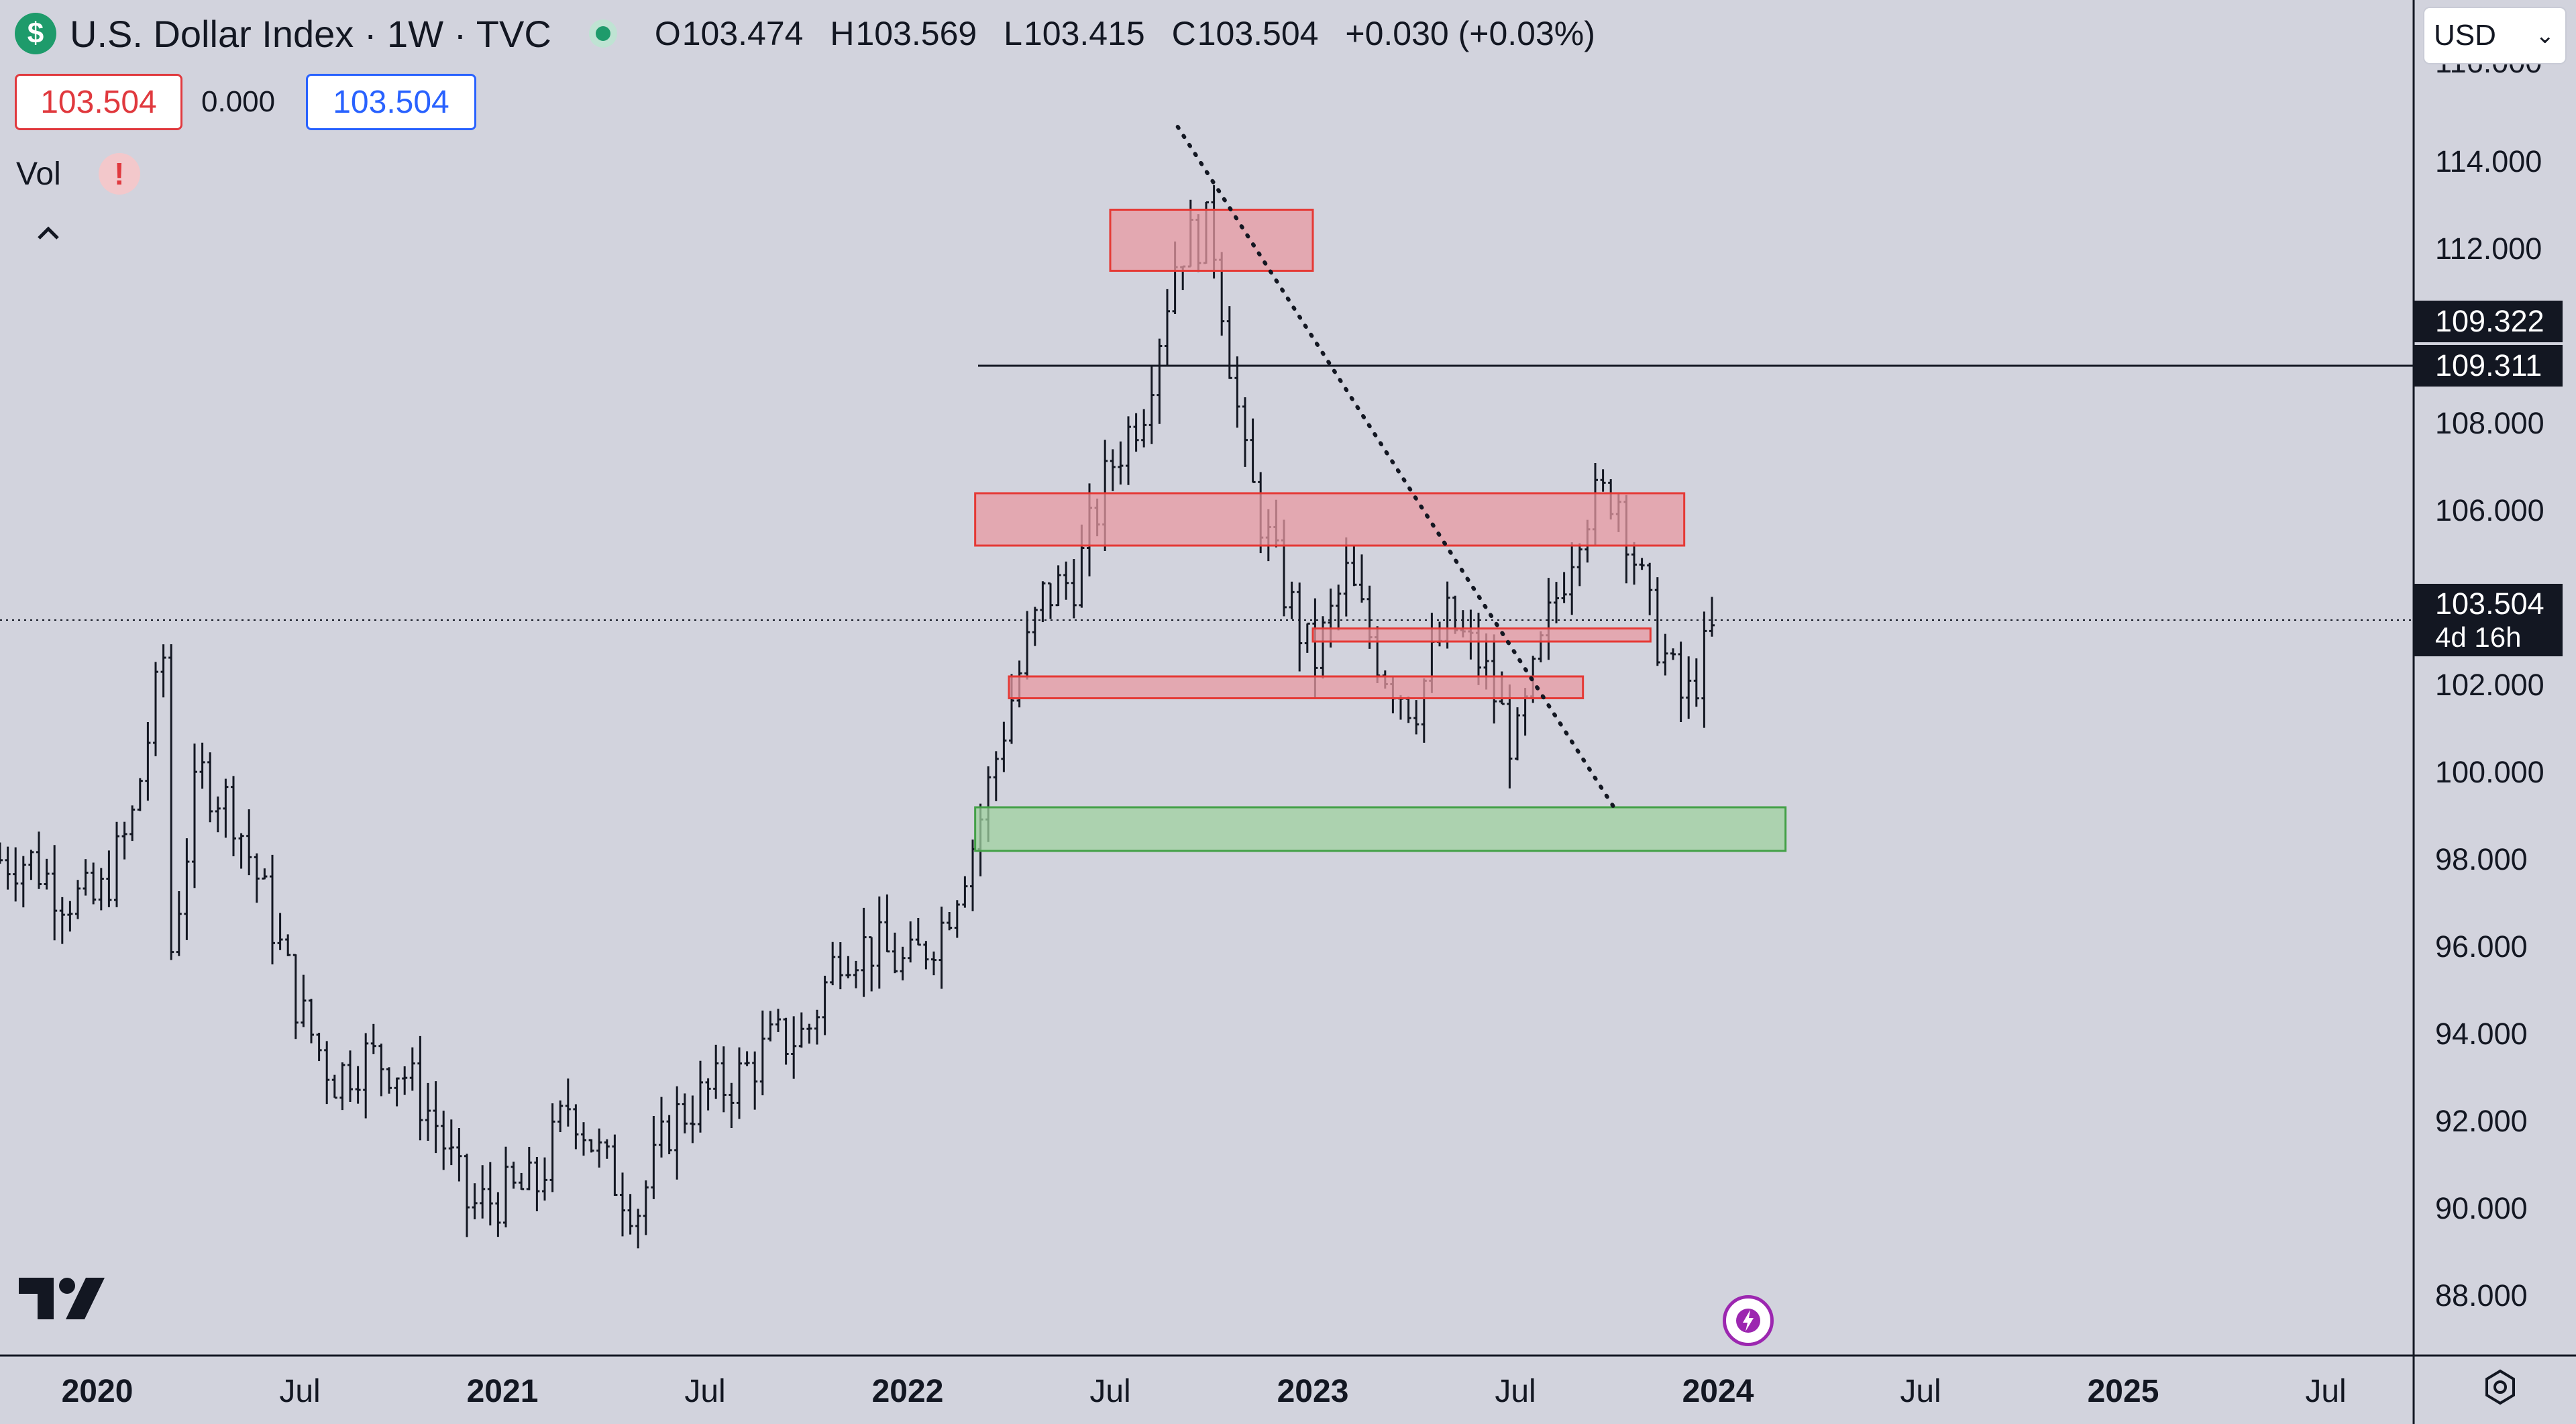 The image size is (2576, 1424). I want to click on price-tick-label: 98.000, so click(2481, 859).